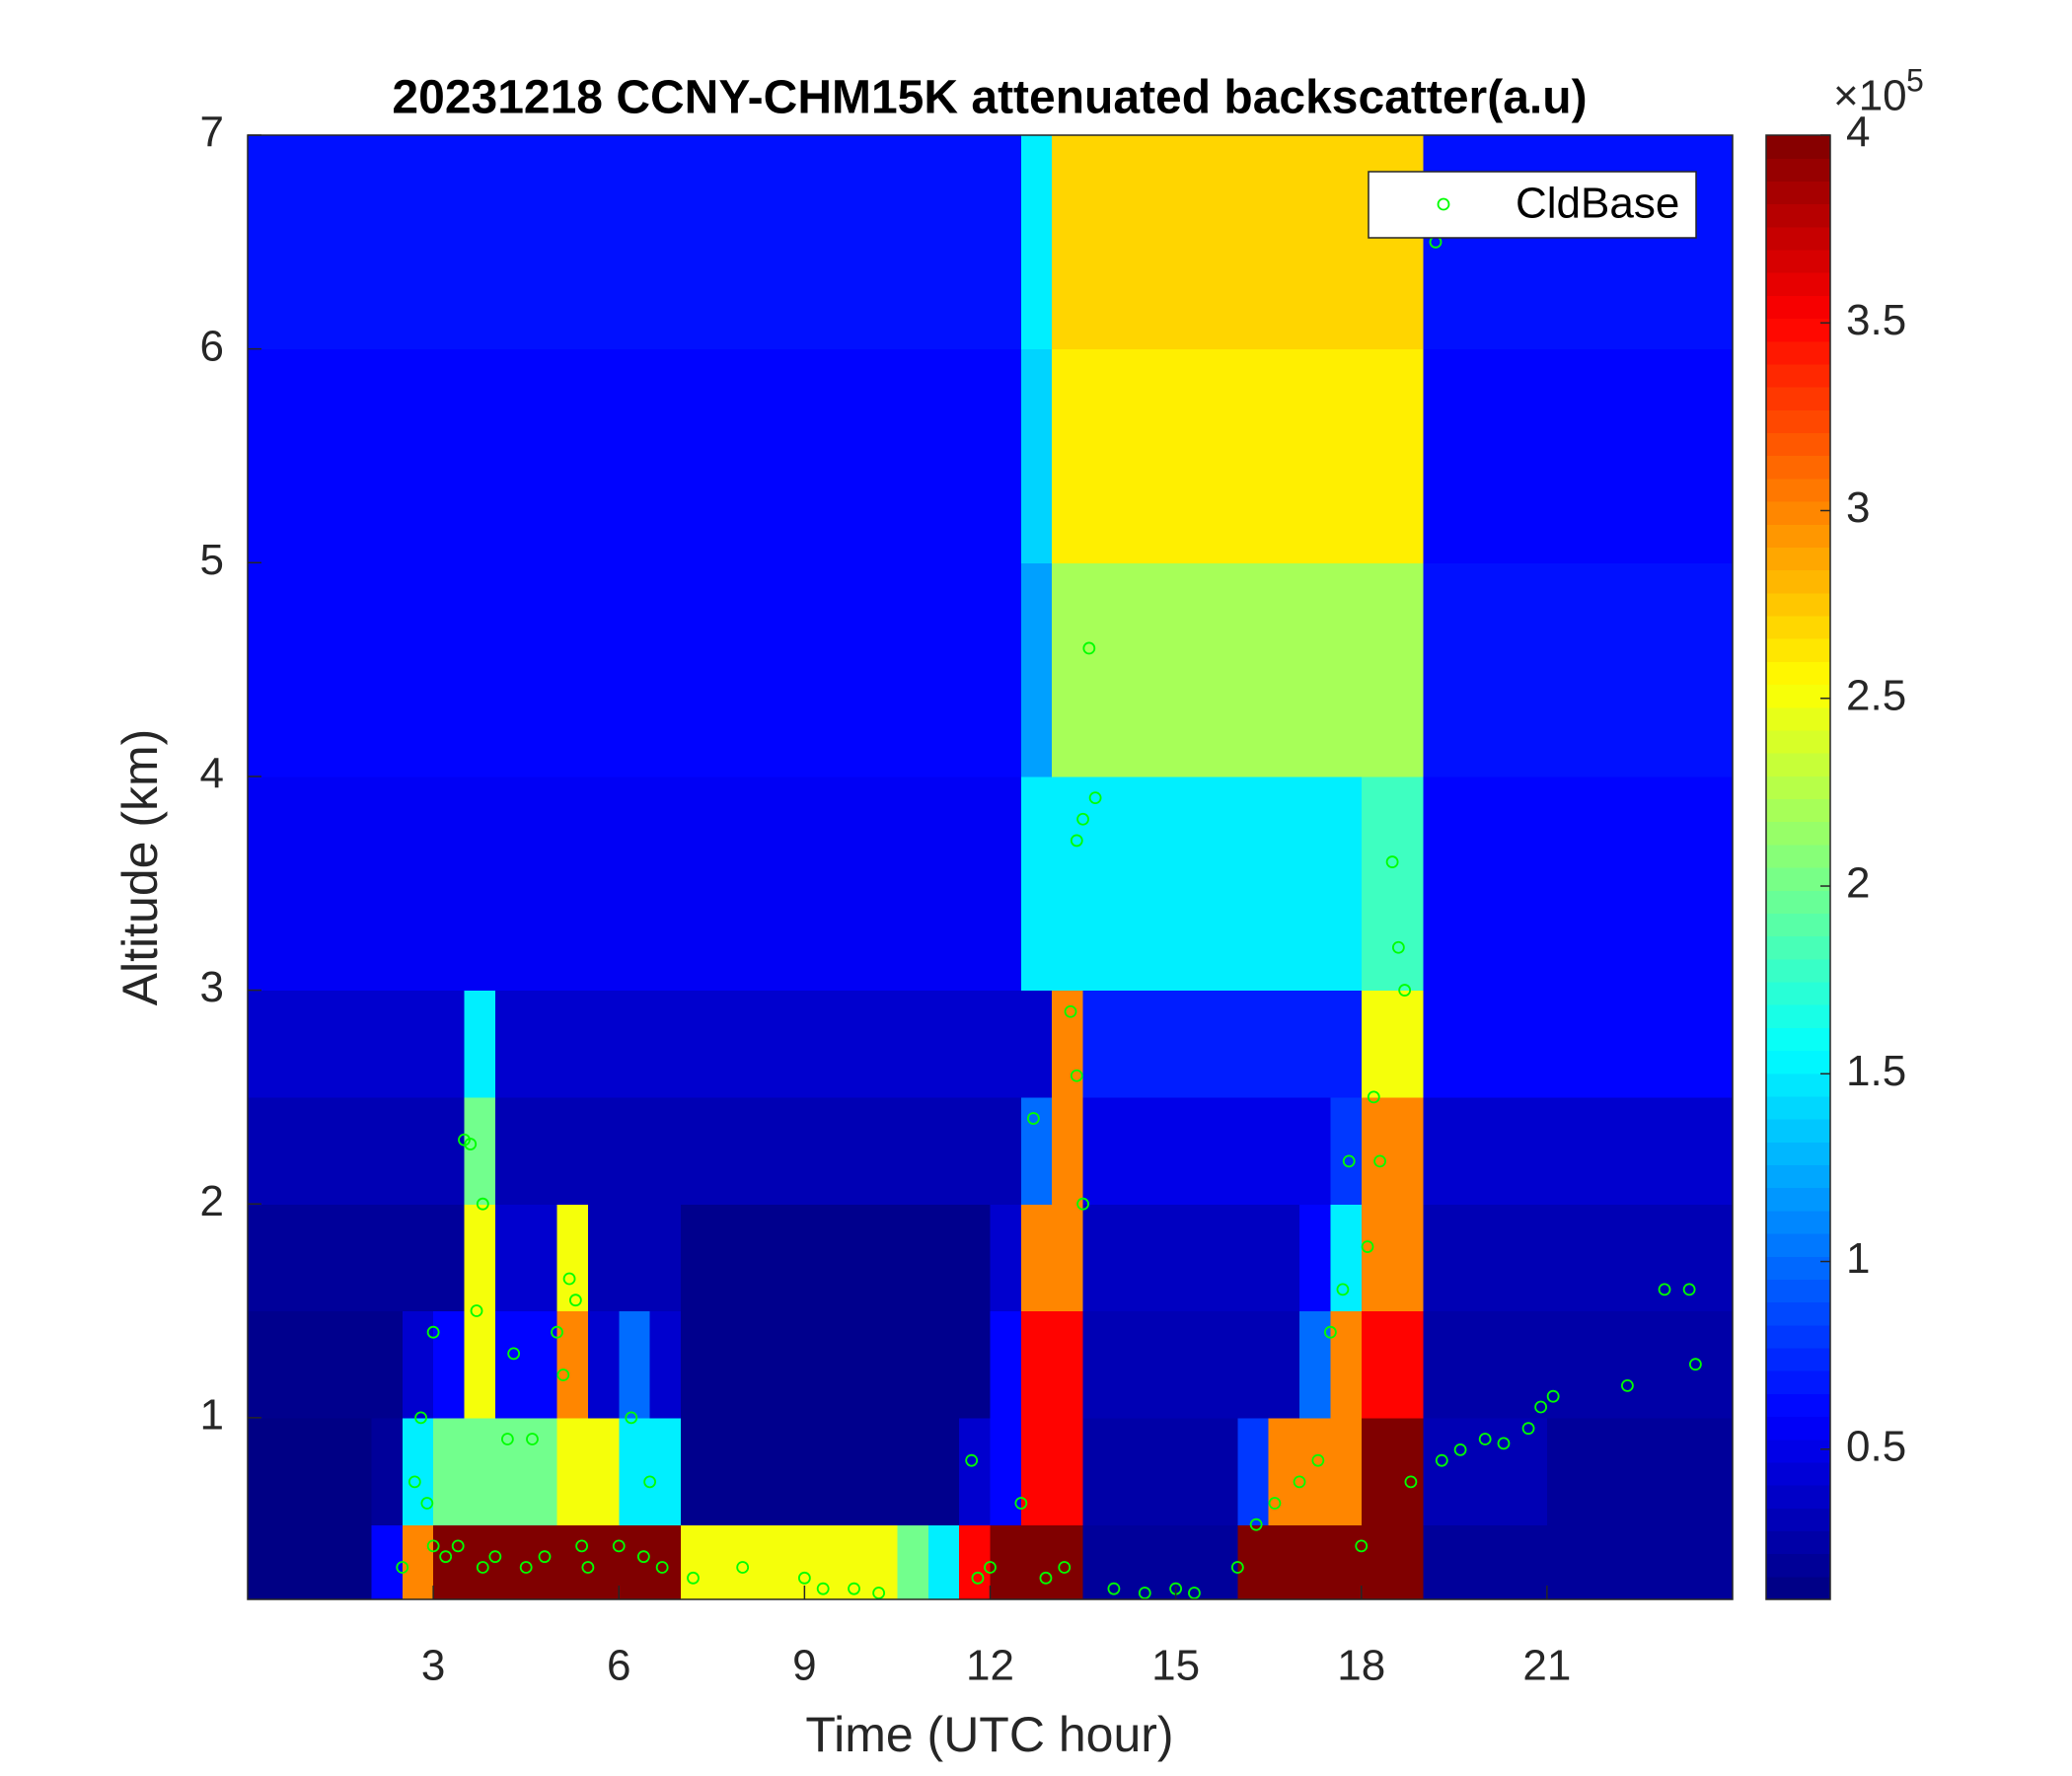 Image resolution: width=2072 pixels, height=1776 pixels. I want to click on y-tick-label: 6, so click(212, 346).